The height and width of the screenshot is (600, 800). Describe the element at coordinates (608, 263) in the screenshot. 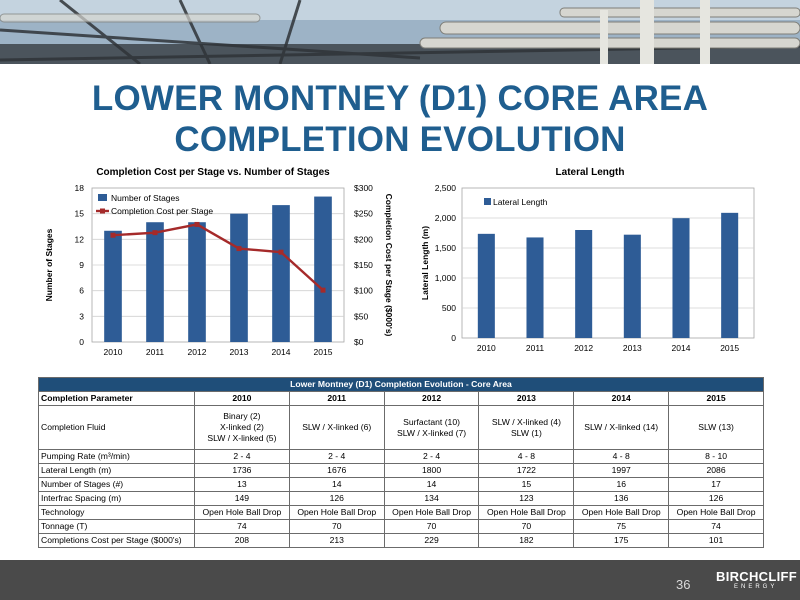

I see `plot-area` at that location.